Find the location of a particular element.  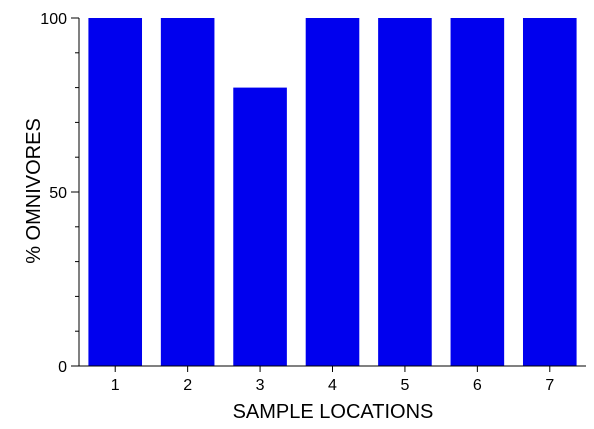

x-tick-label: 7 is located at coordinates (549, 385).